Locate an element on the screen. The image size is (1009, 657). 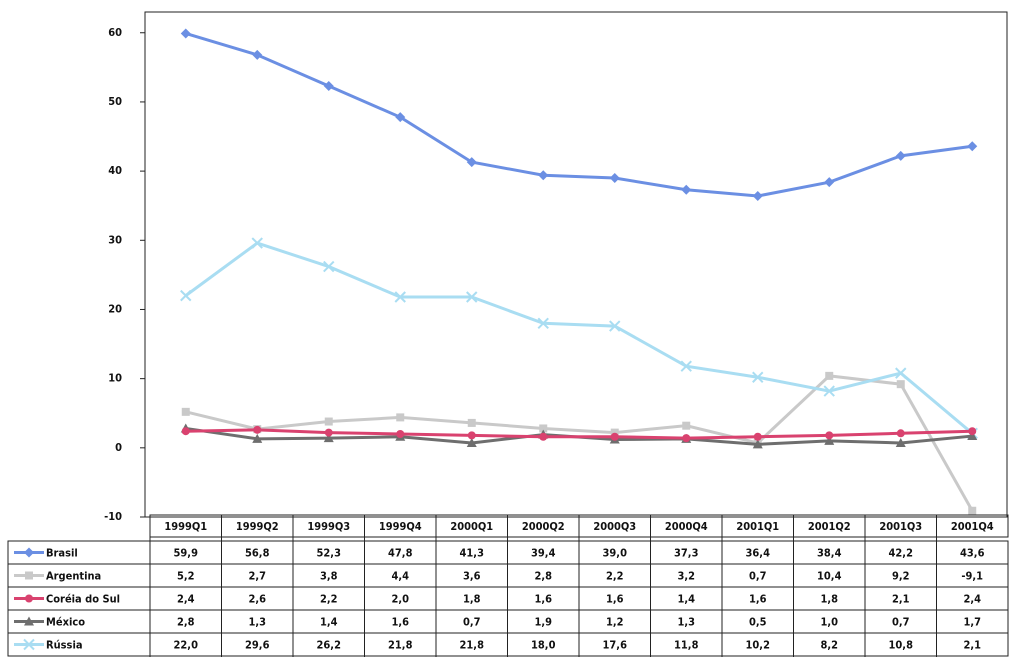
y-tick-label: 30 is located at coordinates (115, 239).